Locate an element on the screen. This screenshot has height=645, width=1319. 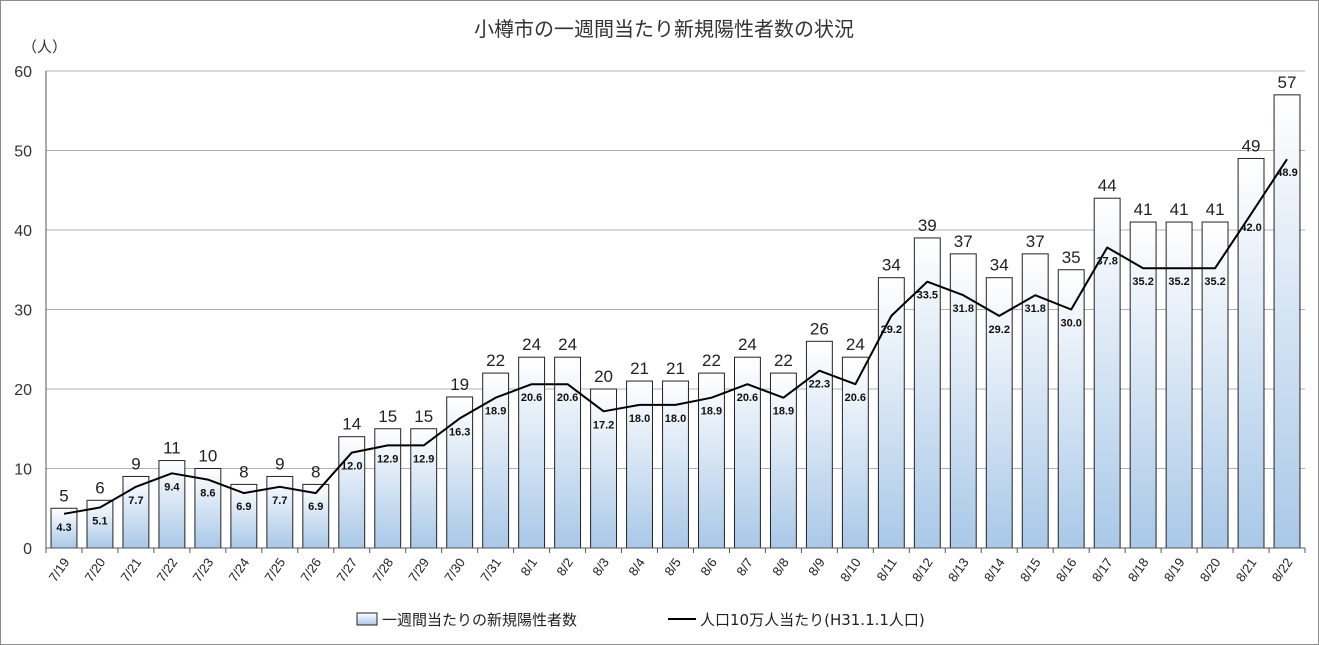
x-tick-label: 7/28 is located at coordinates (382, 569).